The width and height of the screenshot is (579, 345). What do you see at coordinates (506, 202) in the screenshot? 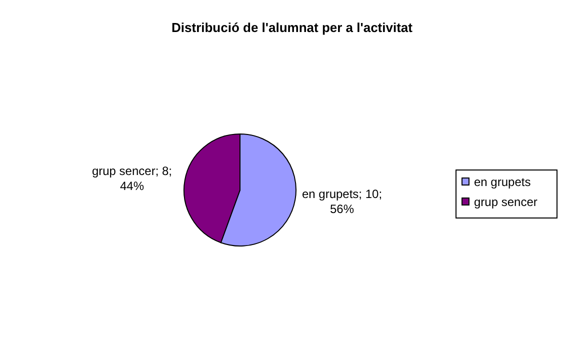
I see `legend-label: grup sencer` at bounding box center [506, 202].